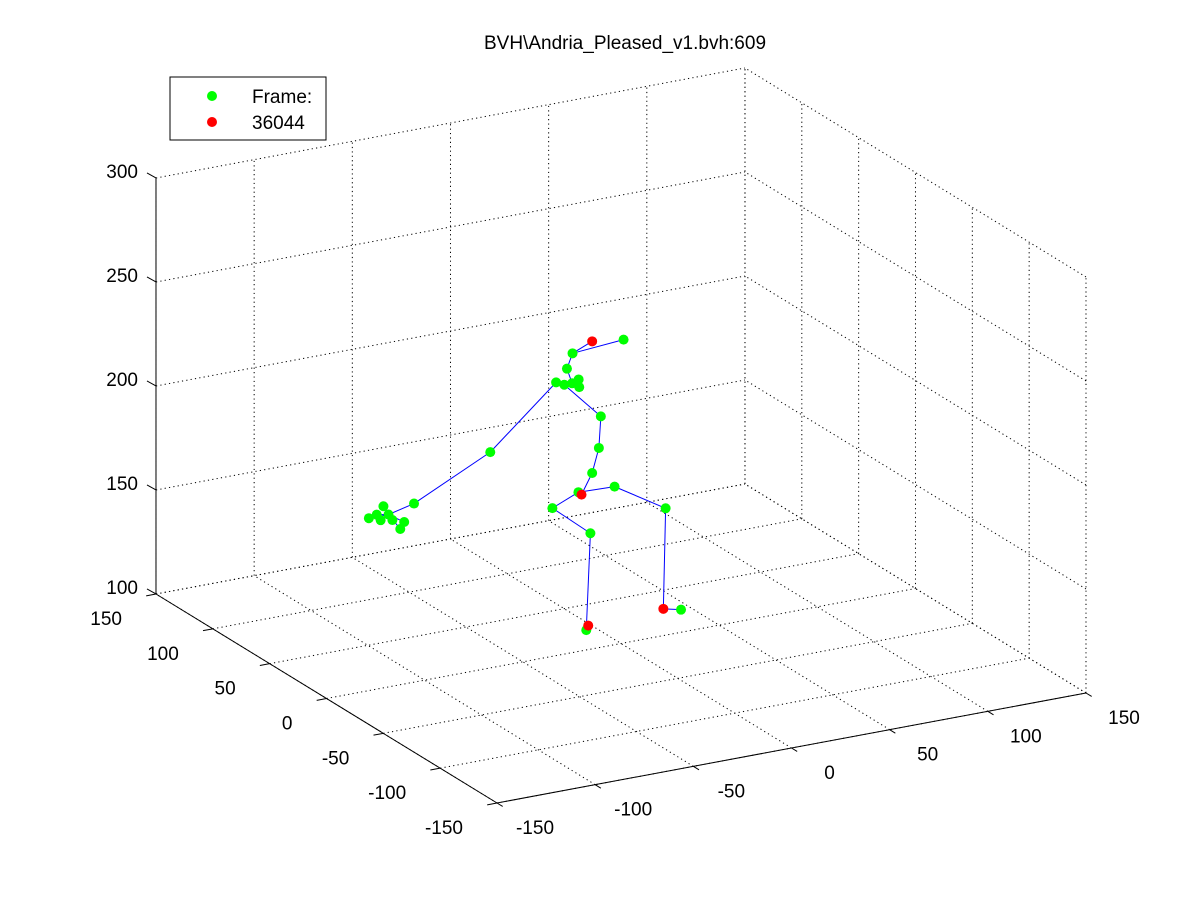 The image size is (1201, 906). Describe the element at coordinates (681, 610) in the screenshot. I see `joint-rtoe` at that location.